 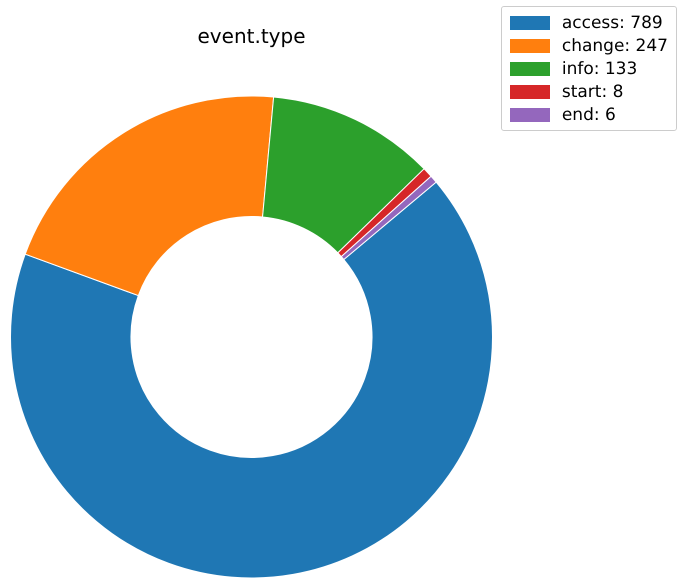 What do you see at coordinates (612, 22) in the screenshot?
I see `legend-label: access: 789` at bounding box center [612, 22].